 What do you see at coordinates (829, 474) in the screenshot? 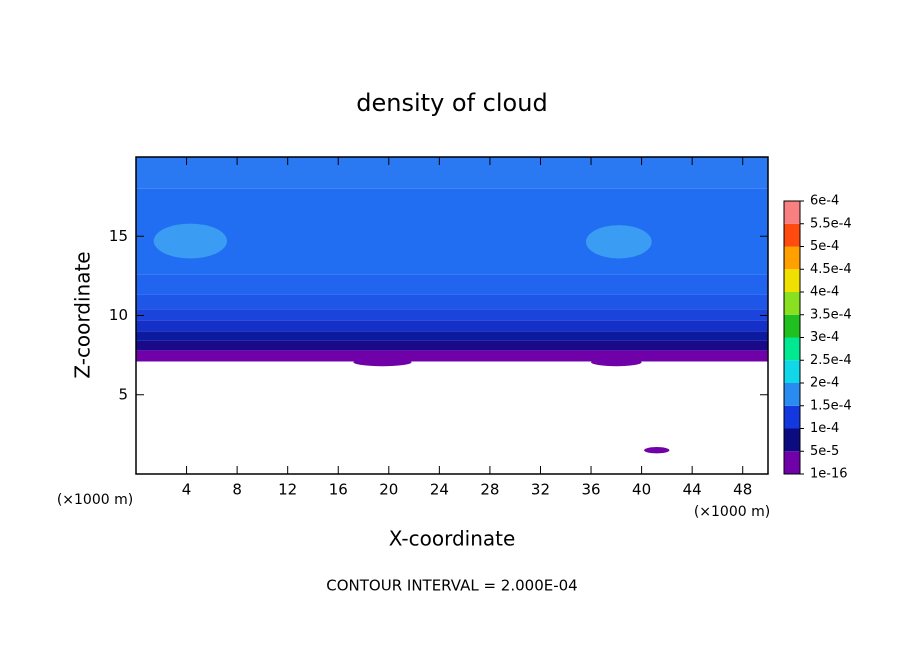
I see `colorbar-label: 1e-16` at bounding box center [829, 474].